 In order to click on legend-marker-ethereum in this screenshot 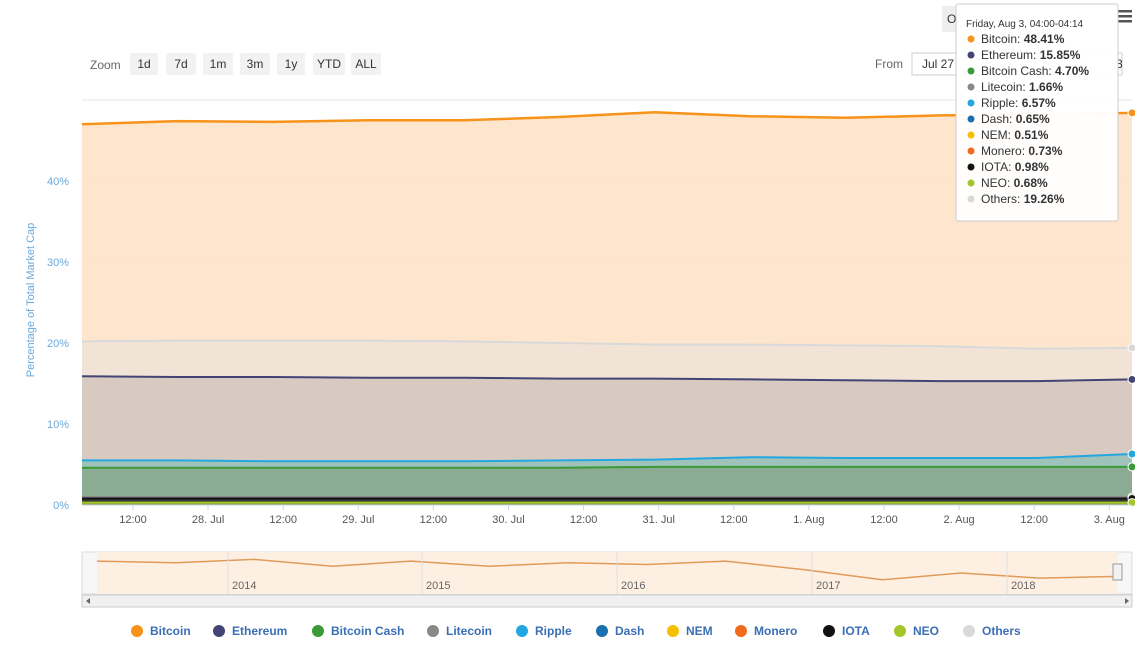, I will do `click(219, 631)`.